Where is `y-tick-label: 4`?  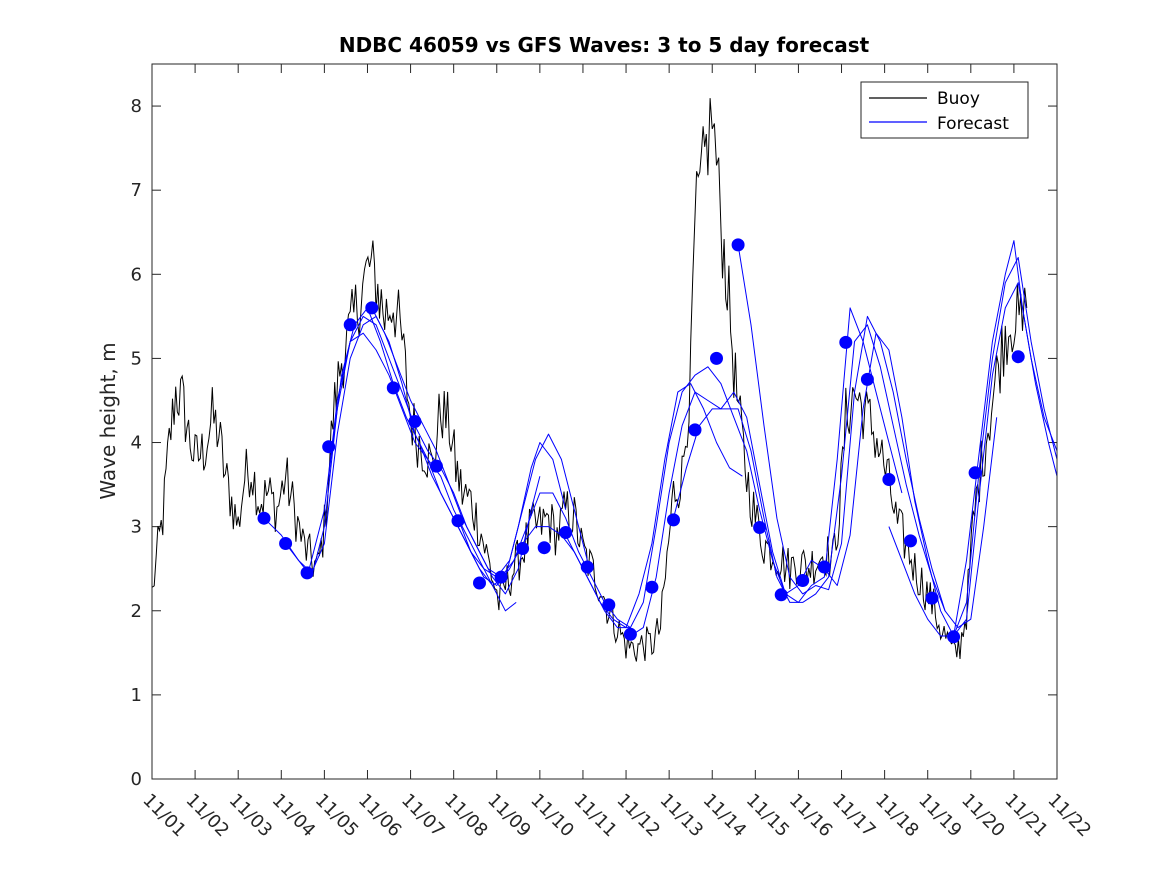
y-tick-label: 4 is located at coordinates (136, 443).